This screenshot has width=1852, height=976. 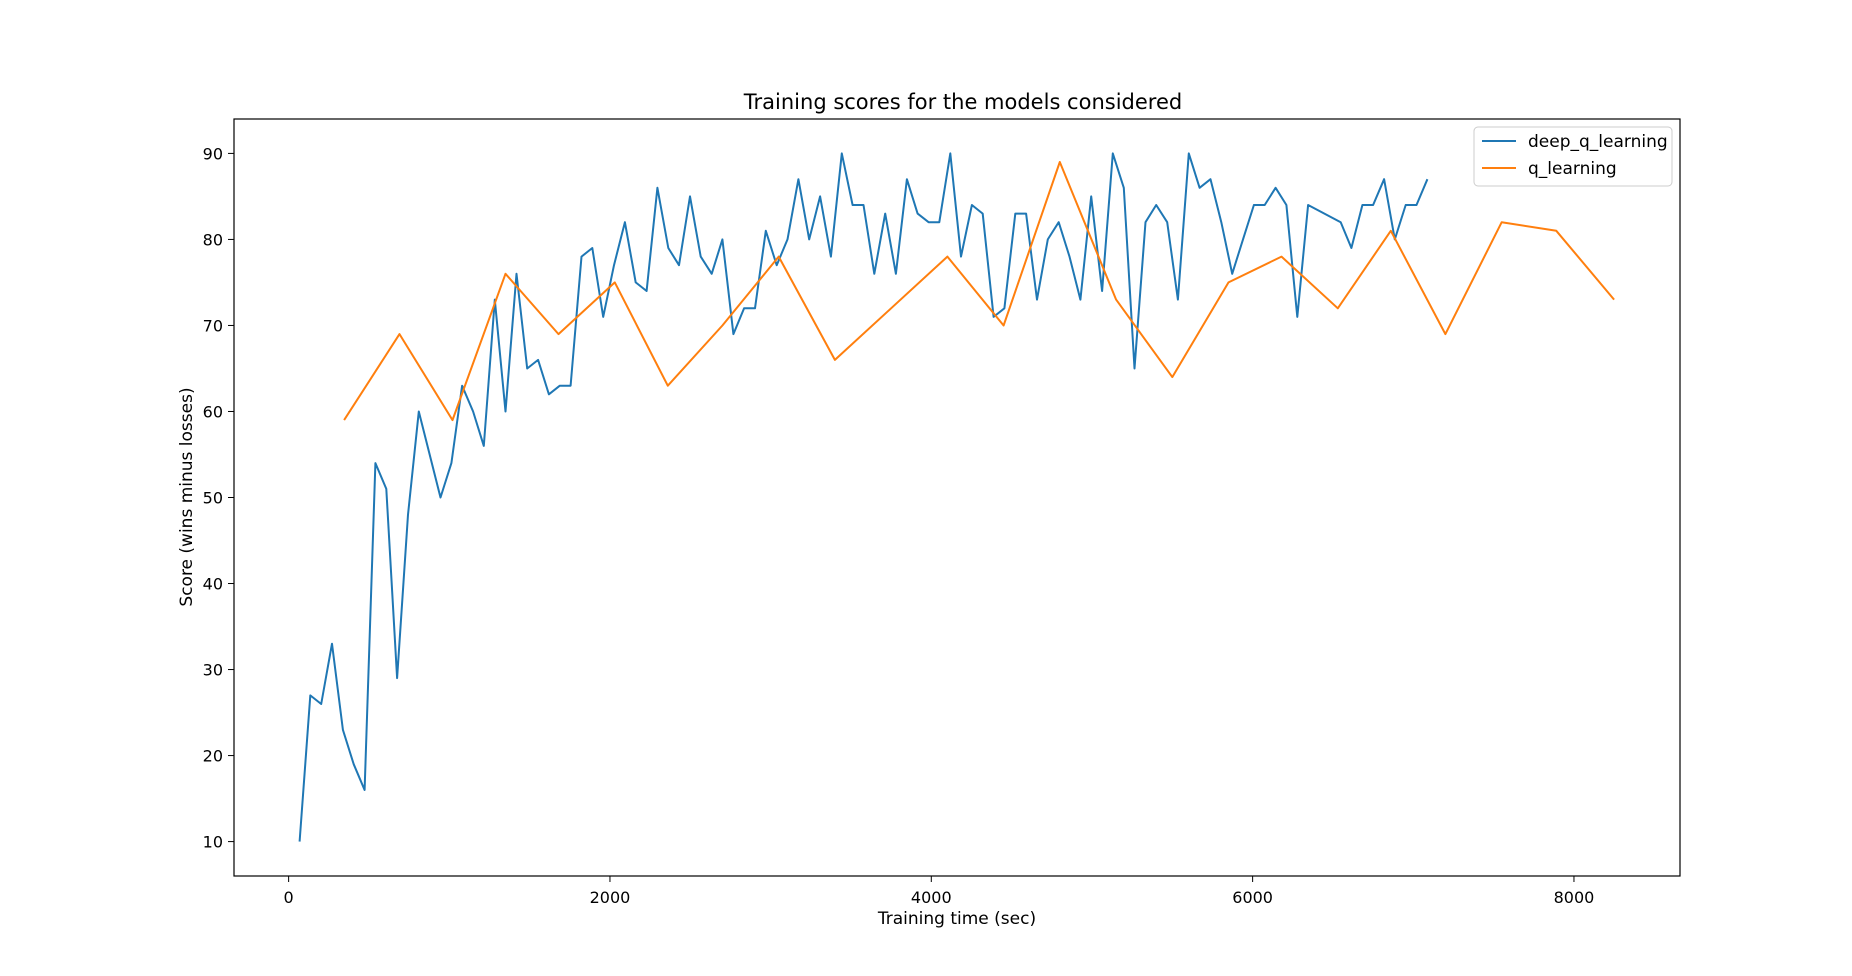 I want to click on x-axis-ticks: 0 2000 4000 6000 8000, so click(x=939, y=891).